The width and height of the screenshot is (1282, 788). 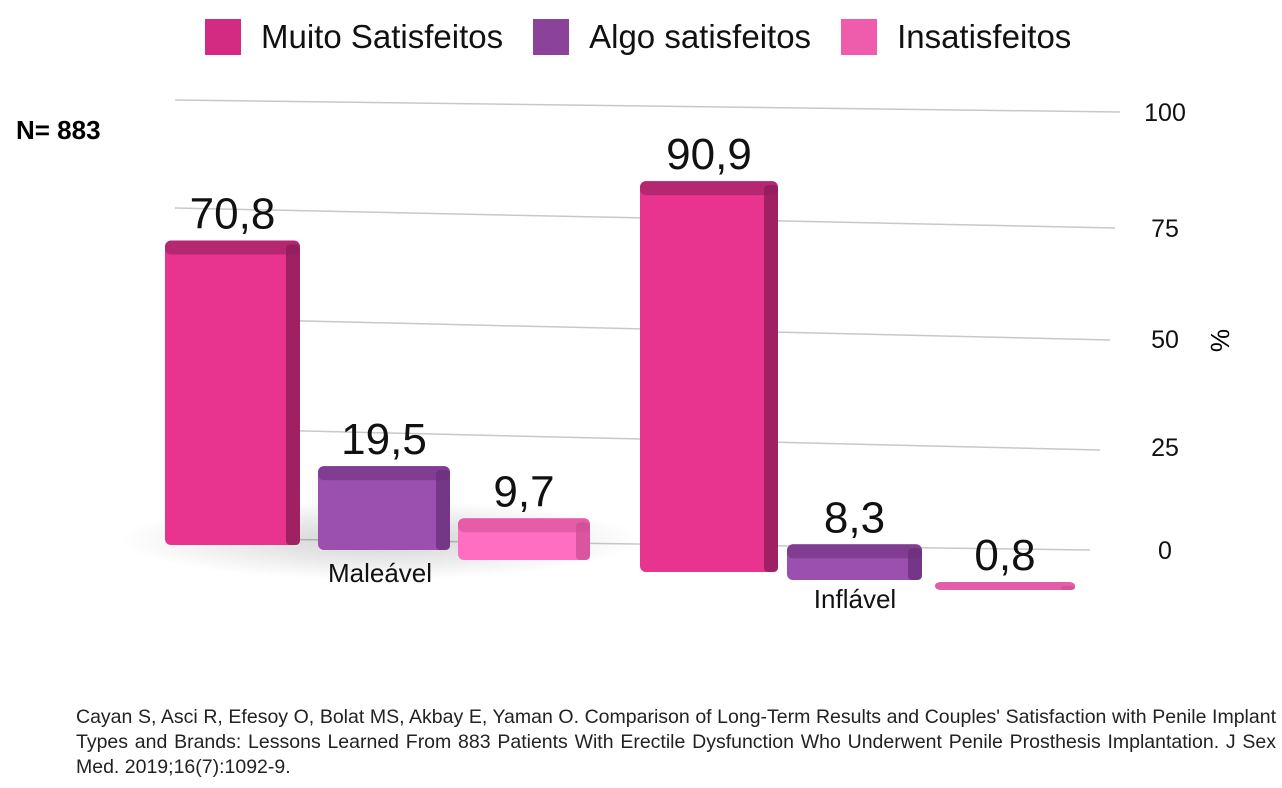 I want to click on legend-label: Algo satisfeitos, so click(x=700, y=36).